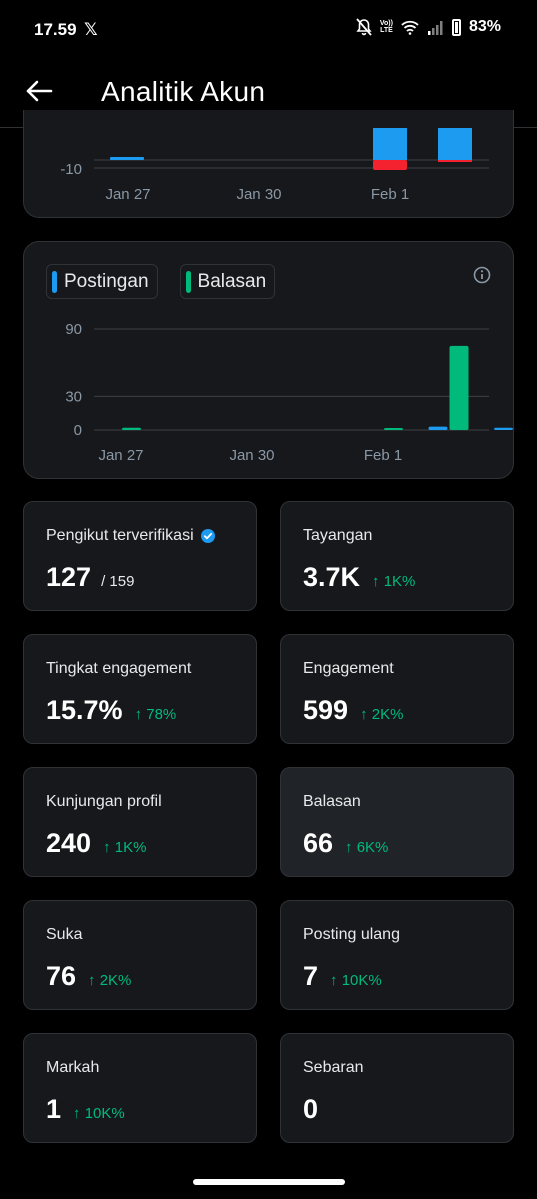 This screenshot has height=1199, width=537. Describe the element at coordinates (73, 396) in the screenshot. I see `y-tick-label: 30` at that location.